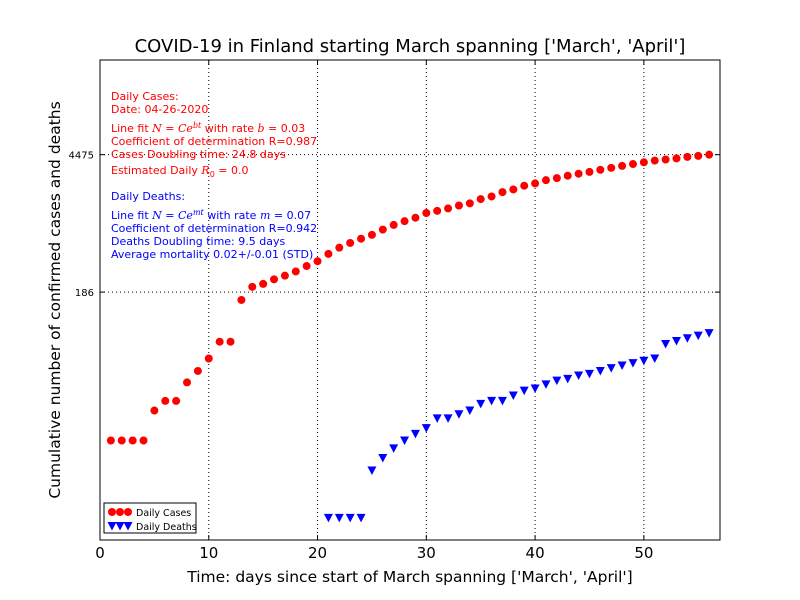 The height and width of the screenshot is (600, 800). I want to click on cases-r0-var: R, so click(205, 170).